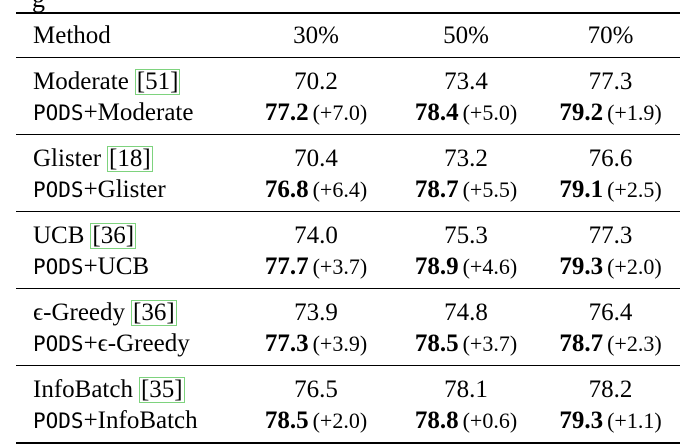  What do you see at coordinates (316, 312) in the screenshot?
I see `value-cell: 73.9` at bounding box center [316, 312].